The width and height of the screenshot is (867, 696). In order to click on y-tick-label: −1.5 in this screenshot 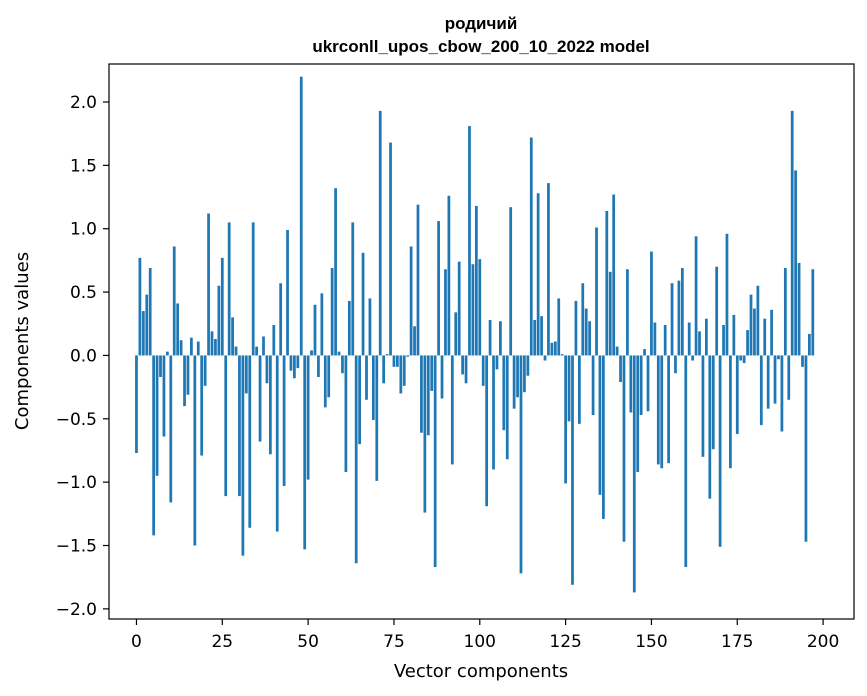, I will do `click(76, 547)`.